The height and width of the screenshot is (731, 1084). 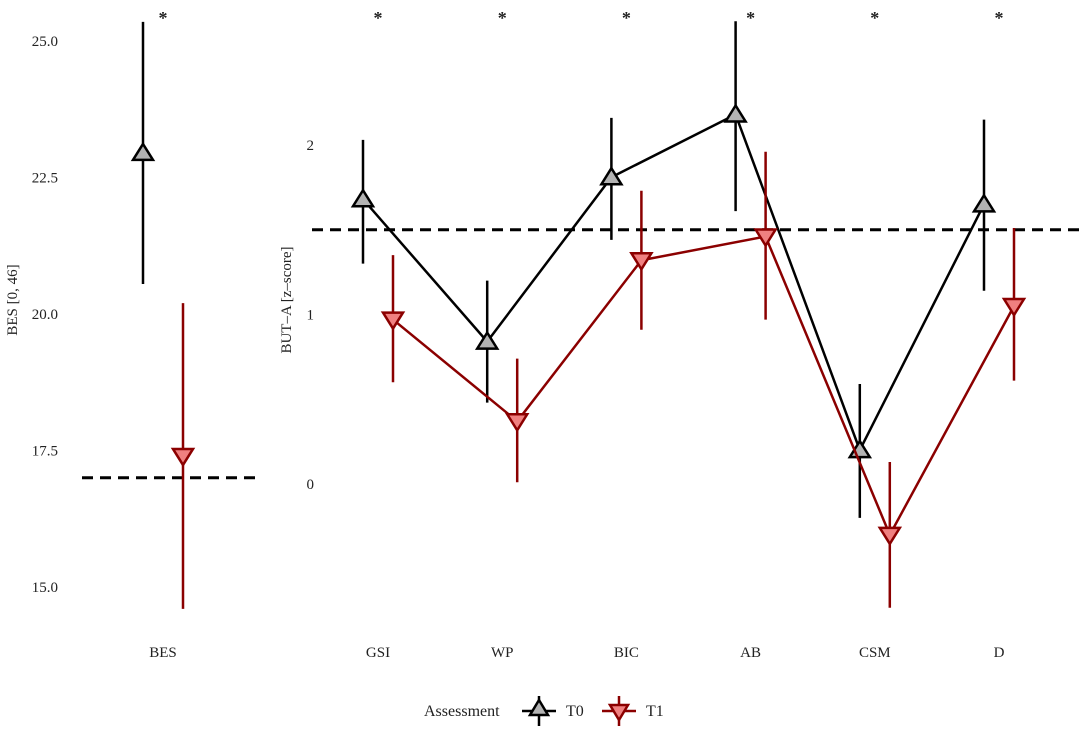 What do you see at coordinates (13, 299) in the screenshot?
I see `bes-y-axis-label: BES [0, 46]` at bounding box center [13, 299].